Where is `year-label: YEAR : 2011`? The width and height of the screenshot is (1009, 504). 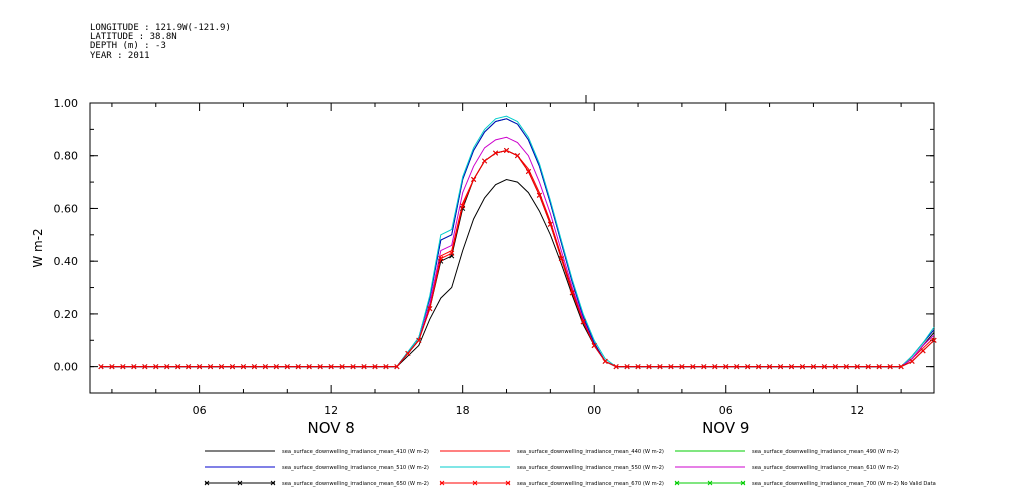 year-label: YEAR : 2011 is located at coordinates (120, 56).